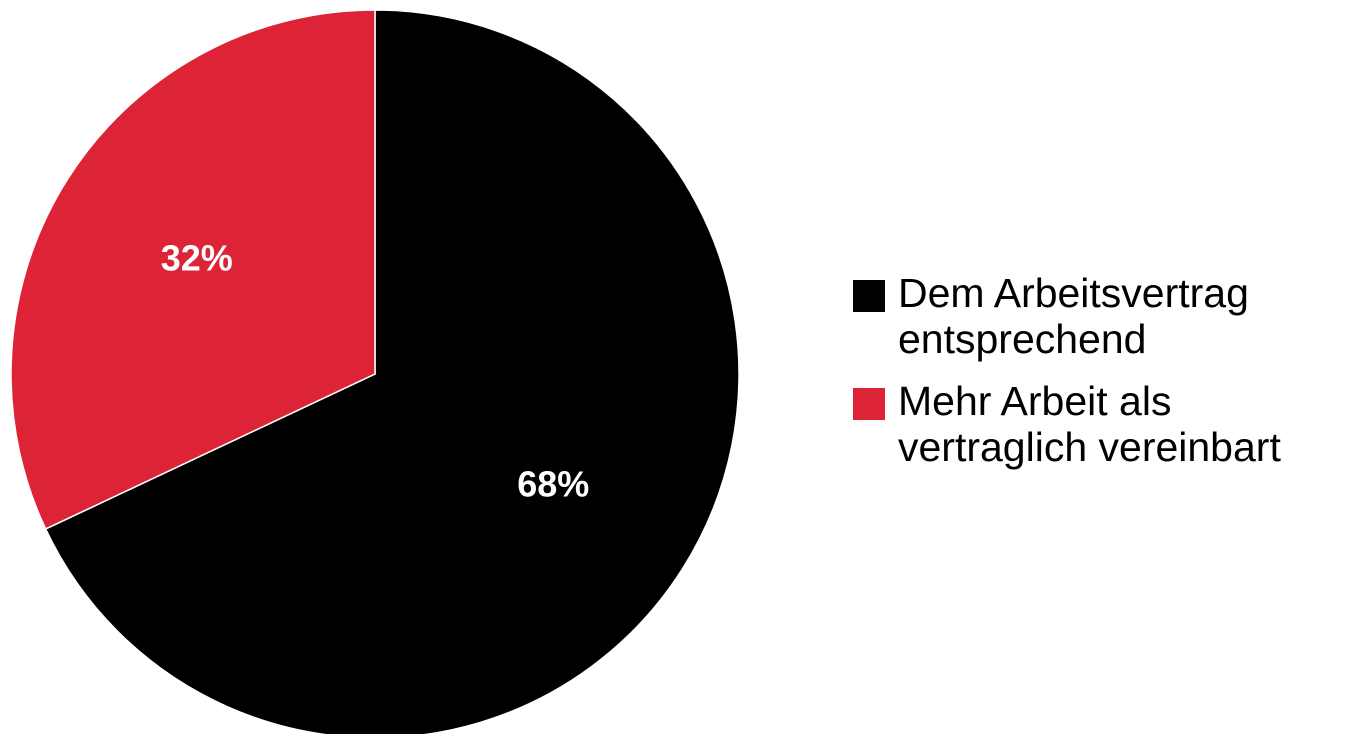 This screenshot has width=1355, height=734. What do you see at coordinates (1089, 447) in the screenshot?
I see `legend-label-overtime-line2: vertraglich vereinbart` at bounding box center [1089, 447].